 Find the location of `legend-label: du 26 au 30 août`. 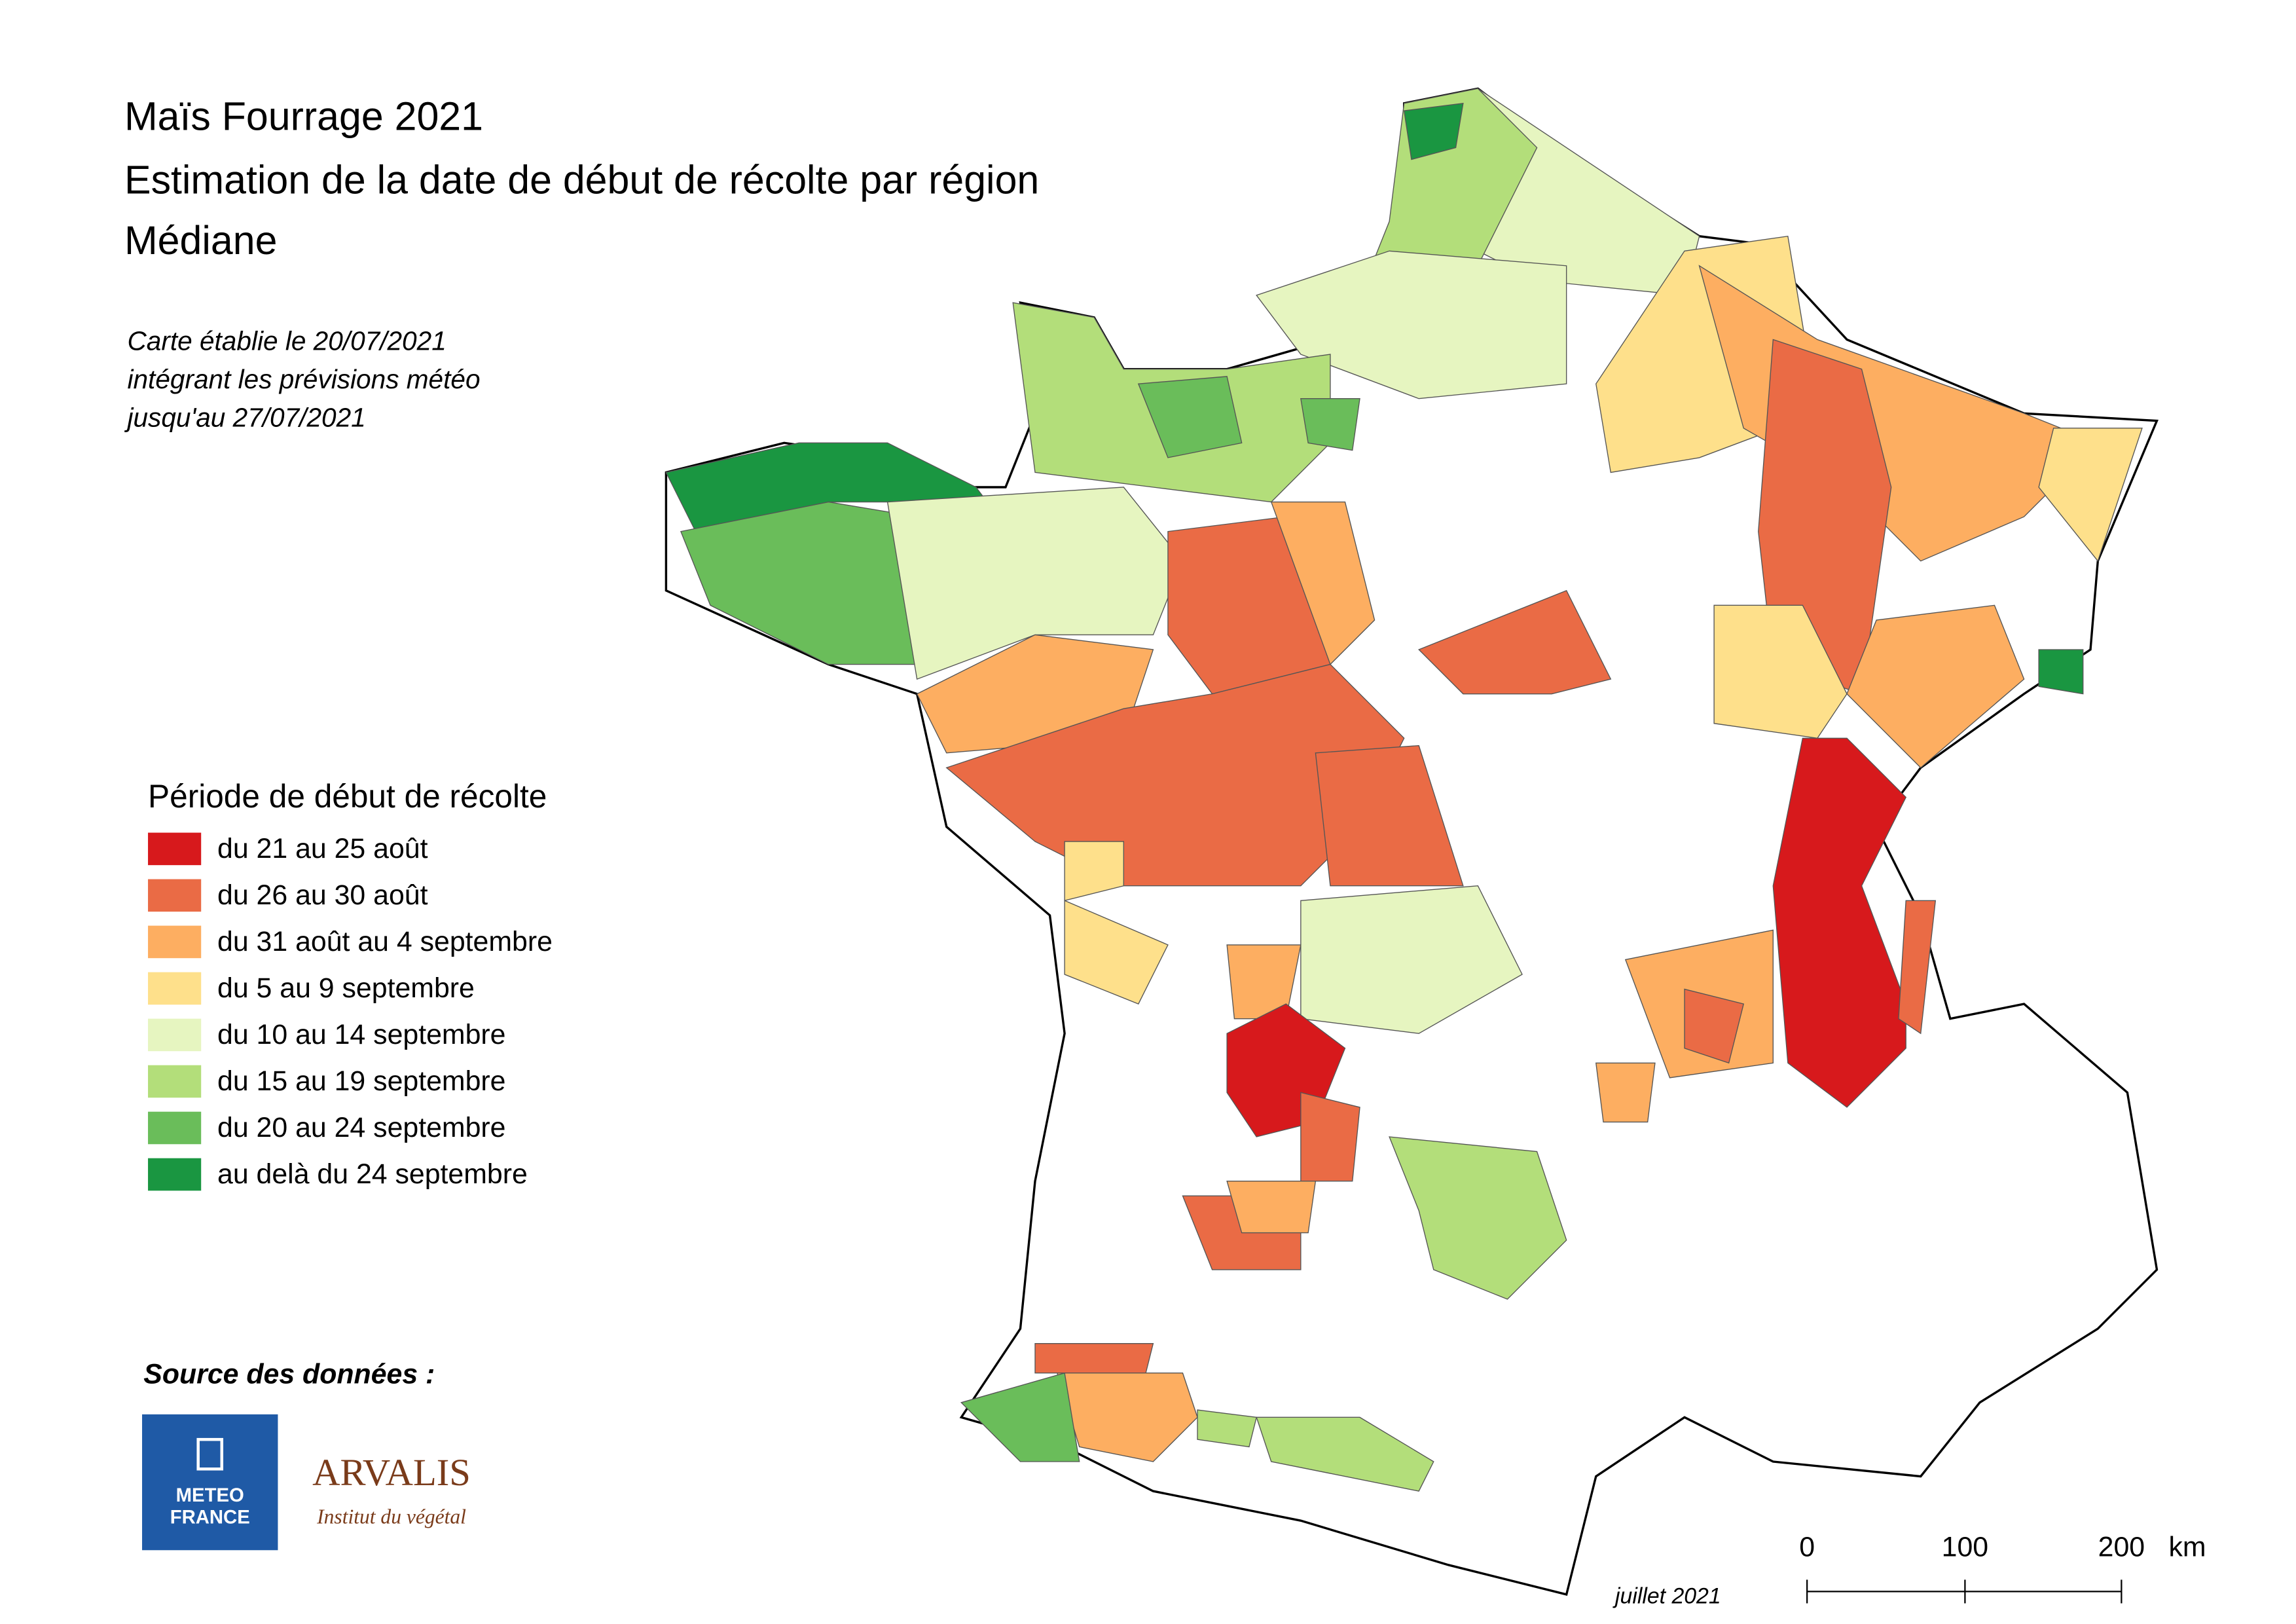

legend-label: du 26 au 30 août is located at coordinates (322, 895).